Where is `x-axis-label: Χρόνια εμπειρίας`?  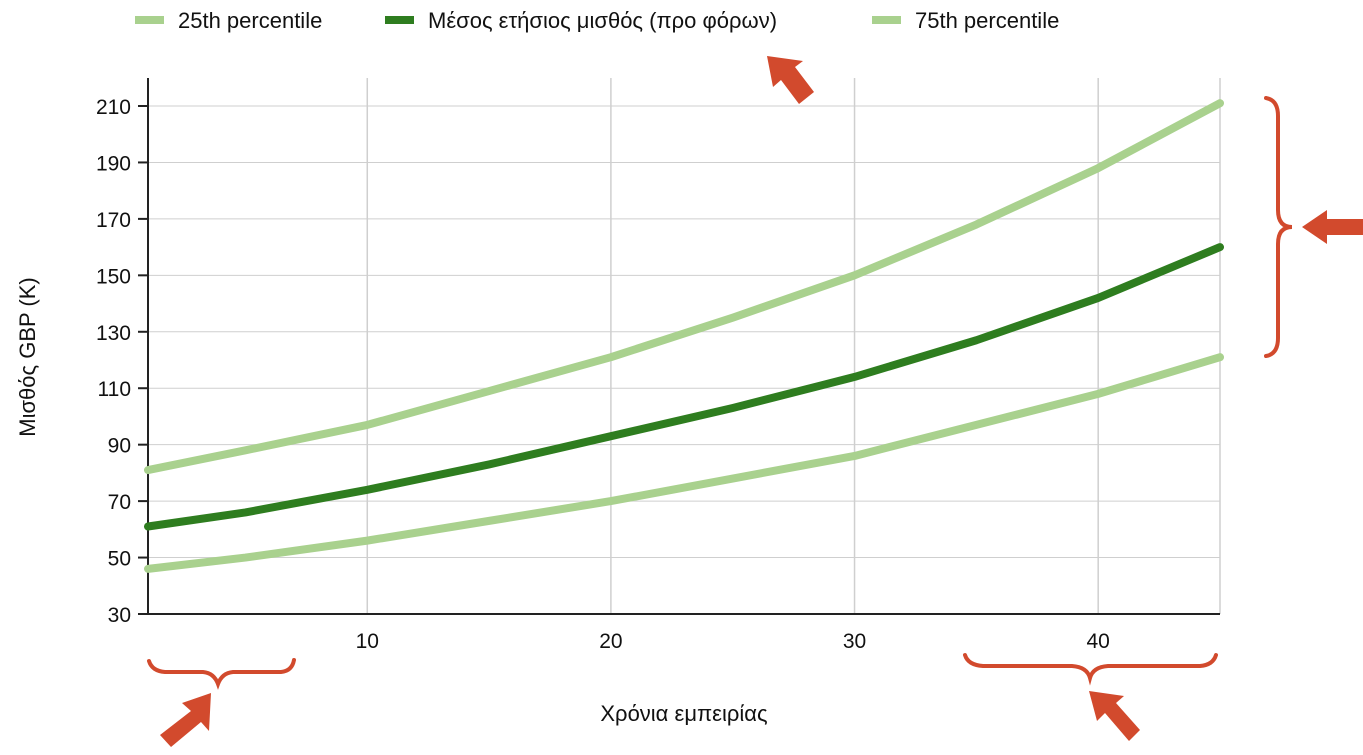 x-axis-label: Χρόνια εμπειρίας is located at coordinates (683, 713).